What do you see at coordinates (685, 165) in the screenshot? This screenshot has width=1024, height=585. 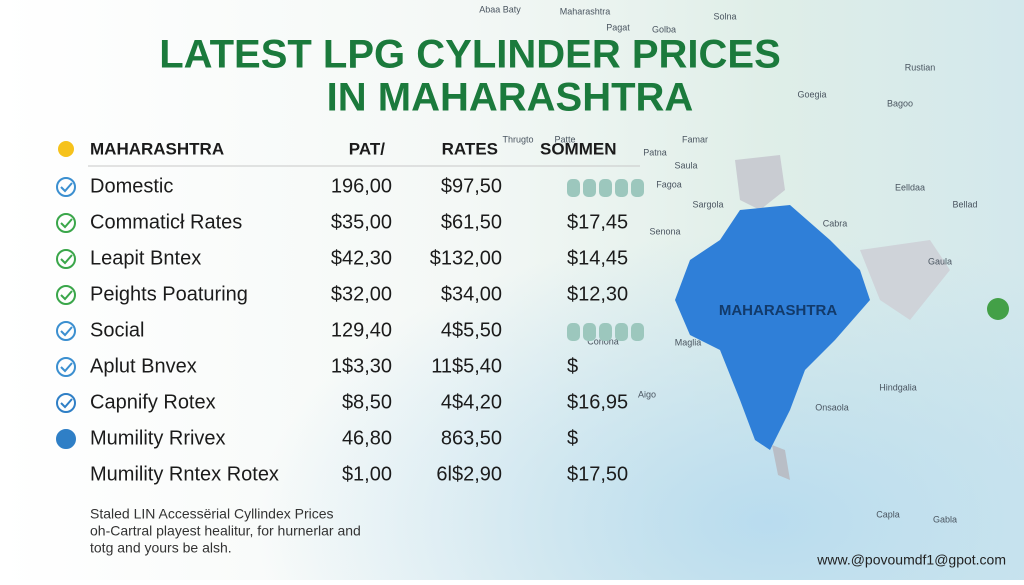 I see `map-label: Saula` at bounding box center [685, 165].